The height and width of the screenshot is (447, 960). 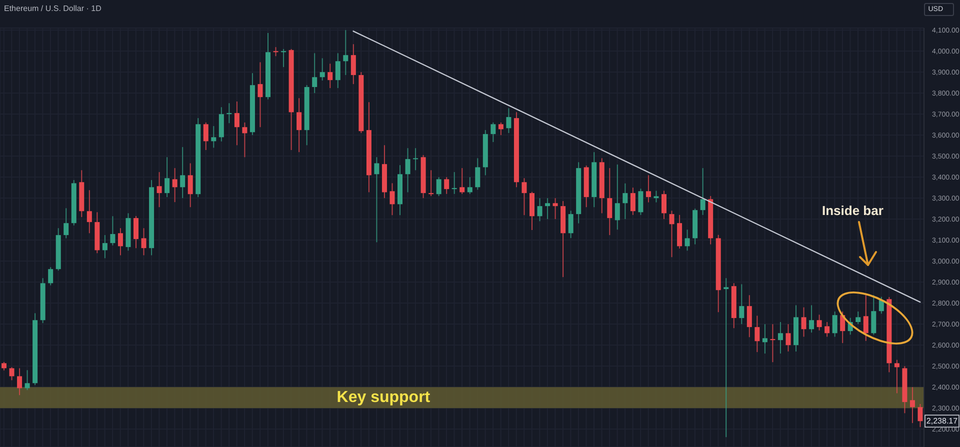 I want to click on annotation: 2,238.17, so click(x=942, y=421).